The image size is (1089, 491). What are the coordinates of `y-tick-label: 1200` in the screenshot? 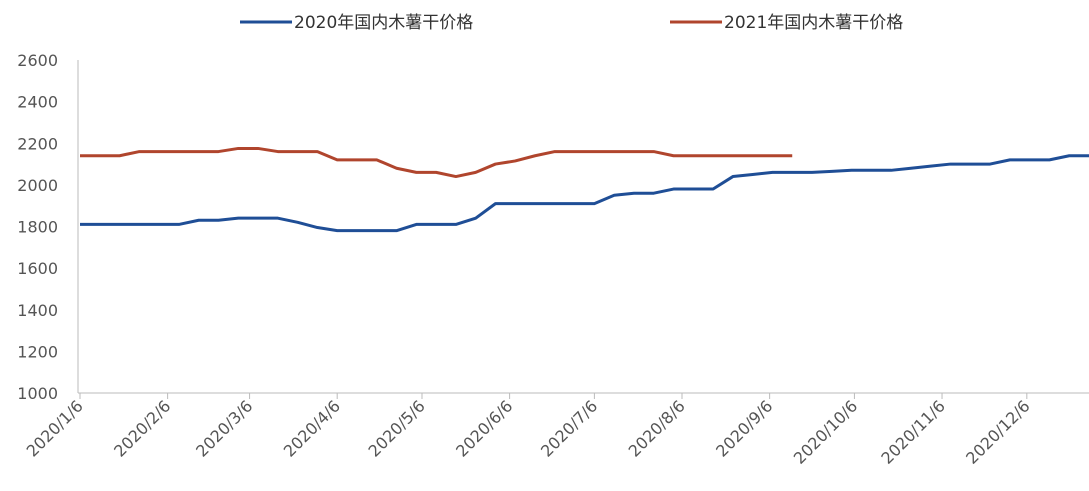 It's located at (37, 351).